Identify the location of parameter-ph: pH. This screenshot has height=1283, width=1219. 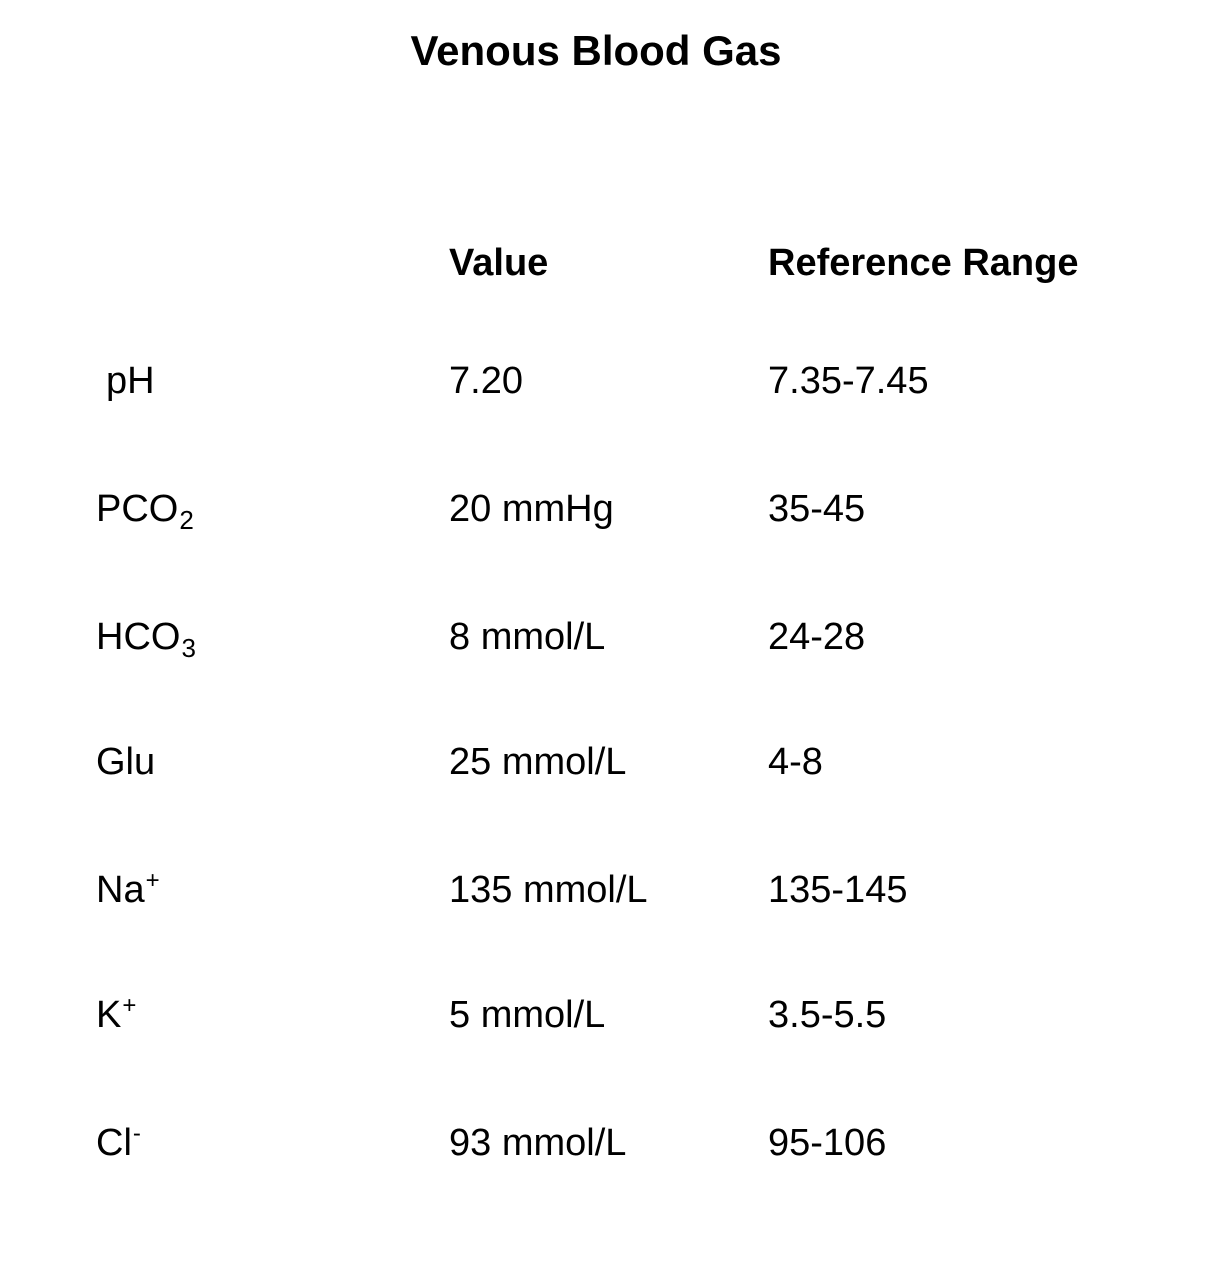
(130, 381).